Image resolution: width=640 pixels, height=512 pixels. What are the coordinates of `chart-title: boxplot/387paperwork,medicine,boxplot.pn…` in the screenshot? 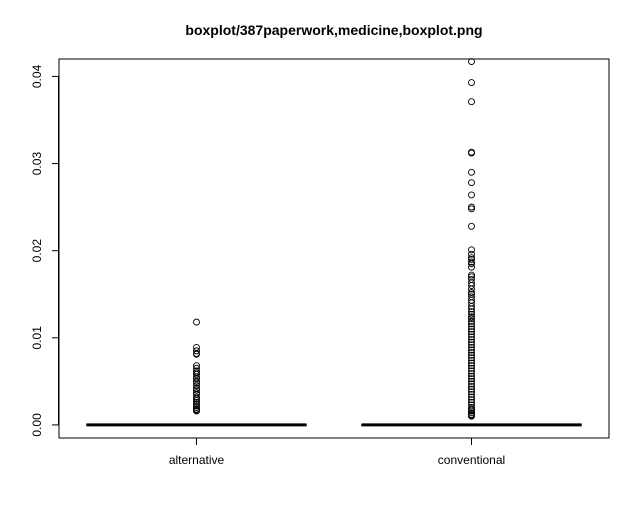 It's located at (333, 30).